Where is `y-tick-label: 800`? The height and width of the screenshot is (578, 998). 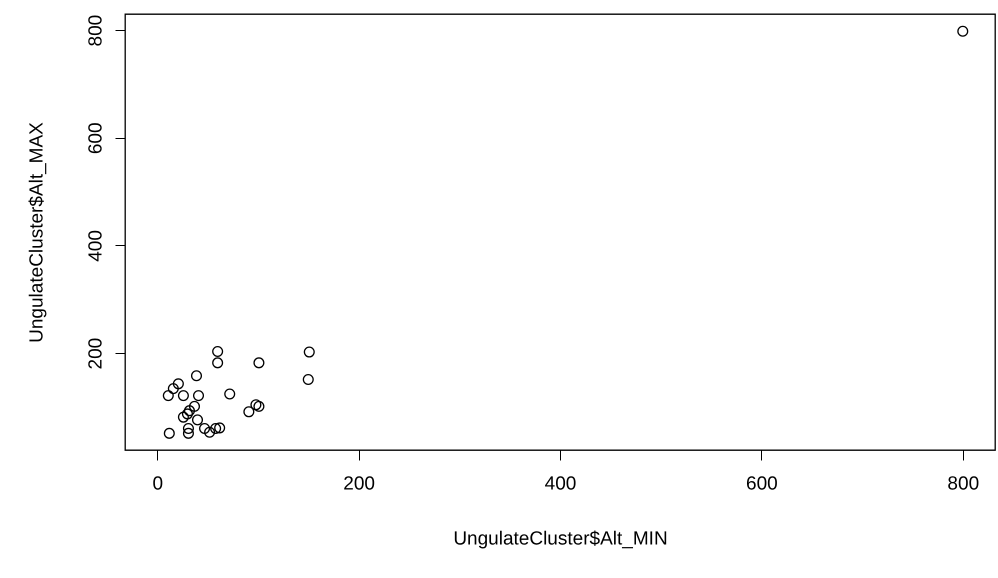
y-tick-label: 800 is located at coordinates (96, 30).